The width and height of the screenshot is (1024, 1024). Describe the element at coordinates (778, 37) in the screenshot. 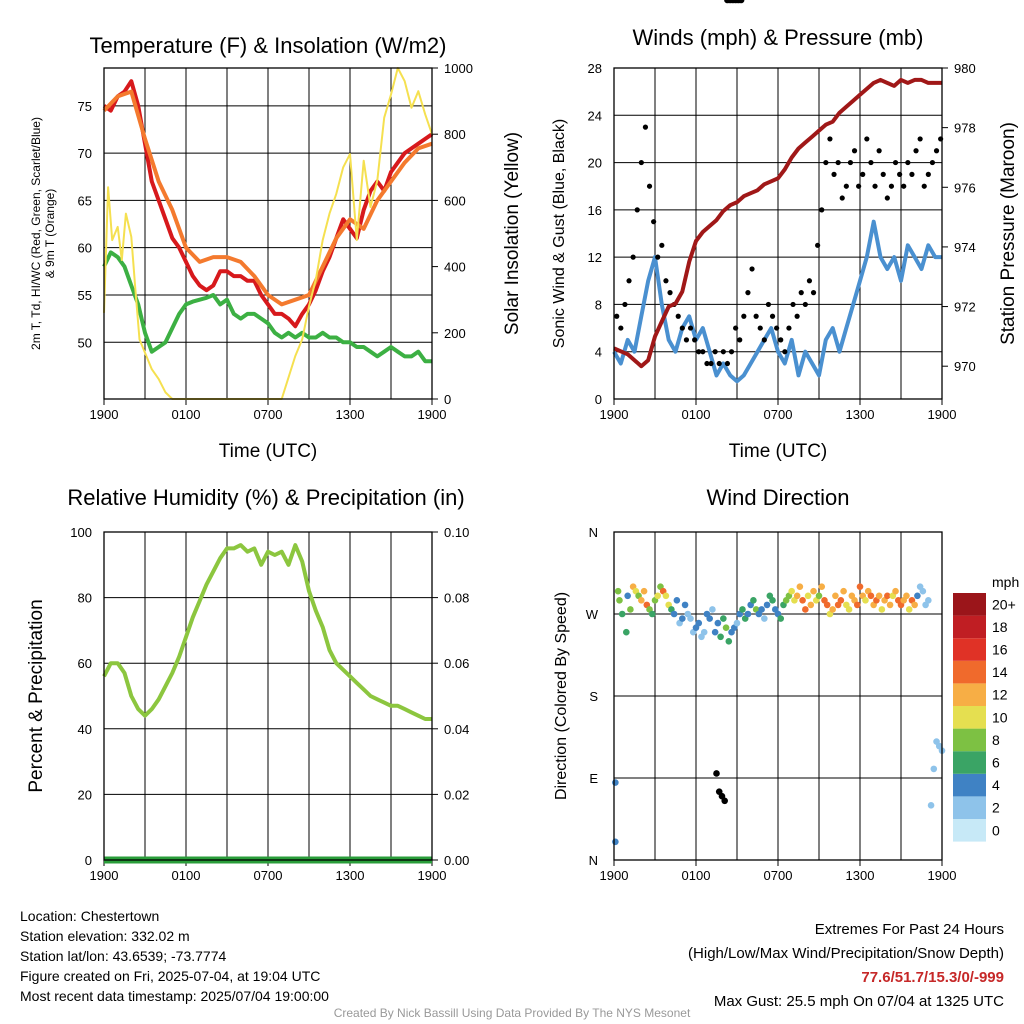

I see `chart-title: Winds (mph) & Pressure (mb)` at that location.